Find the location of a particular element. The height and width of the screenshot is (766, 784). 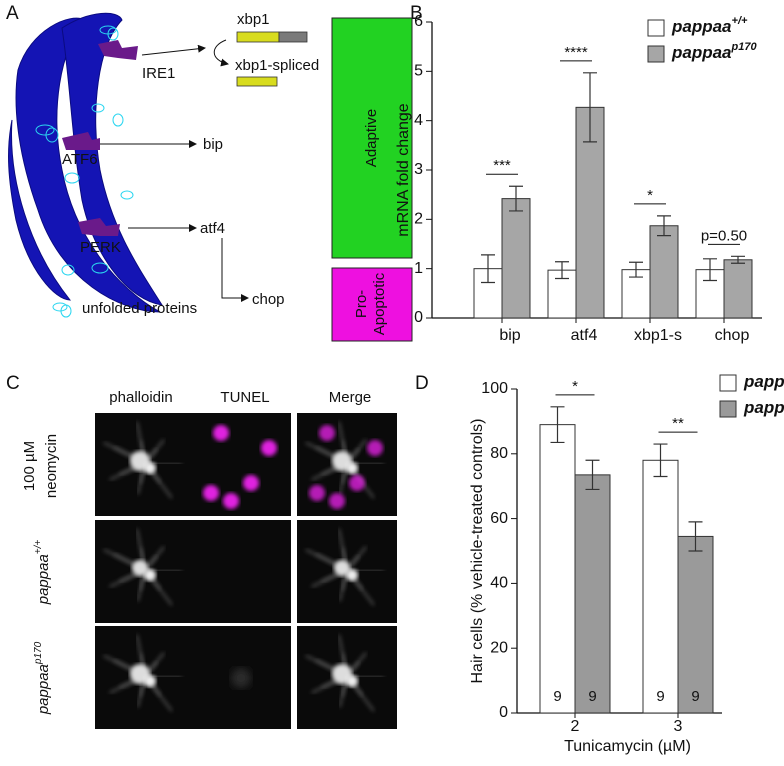

er-diagram is located at coordinates (86, 162).